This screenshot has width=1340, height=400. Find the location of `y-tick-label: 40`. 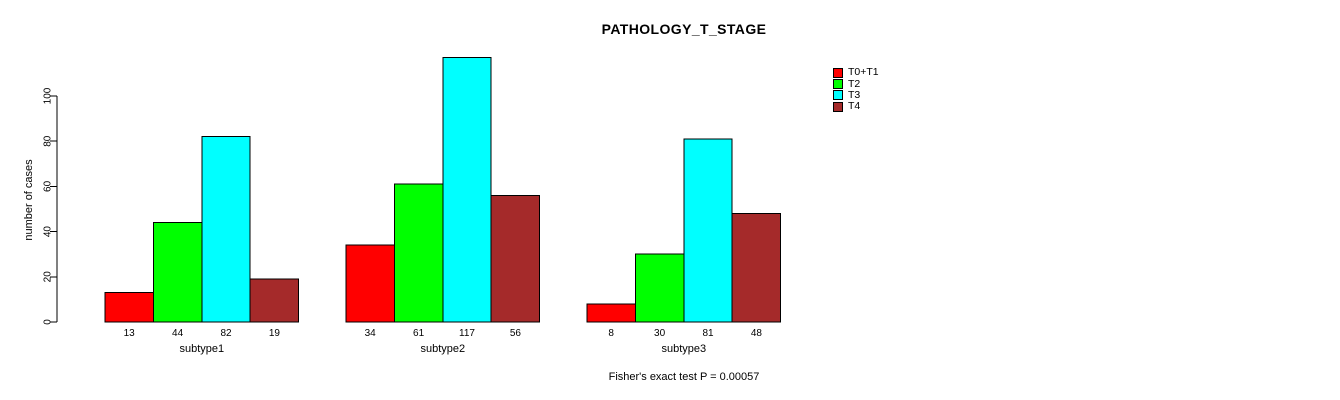

y-tick-label: 40 is located at coordinates (48, 232).